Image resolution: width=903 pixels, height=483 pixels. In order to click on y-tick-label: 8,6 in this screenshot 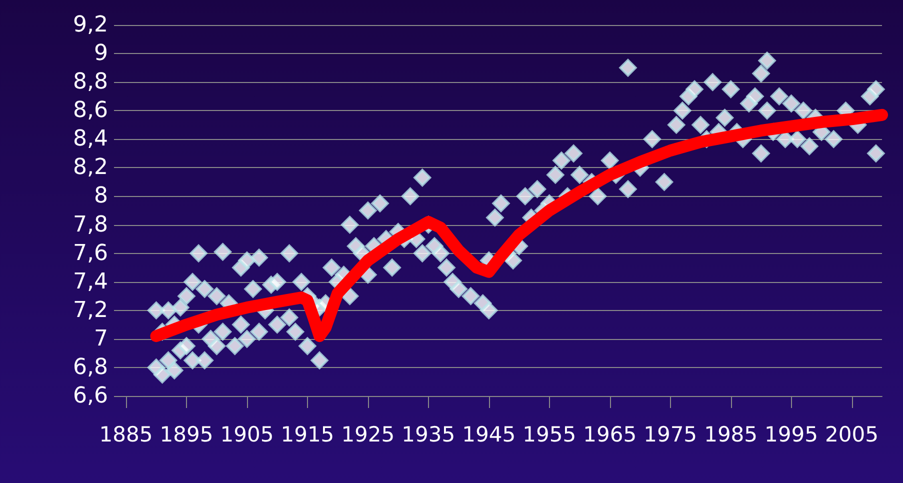, I will do `click(90, 111)`.